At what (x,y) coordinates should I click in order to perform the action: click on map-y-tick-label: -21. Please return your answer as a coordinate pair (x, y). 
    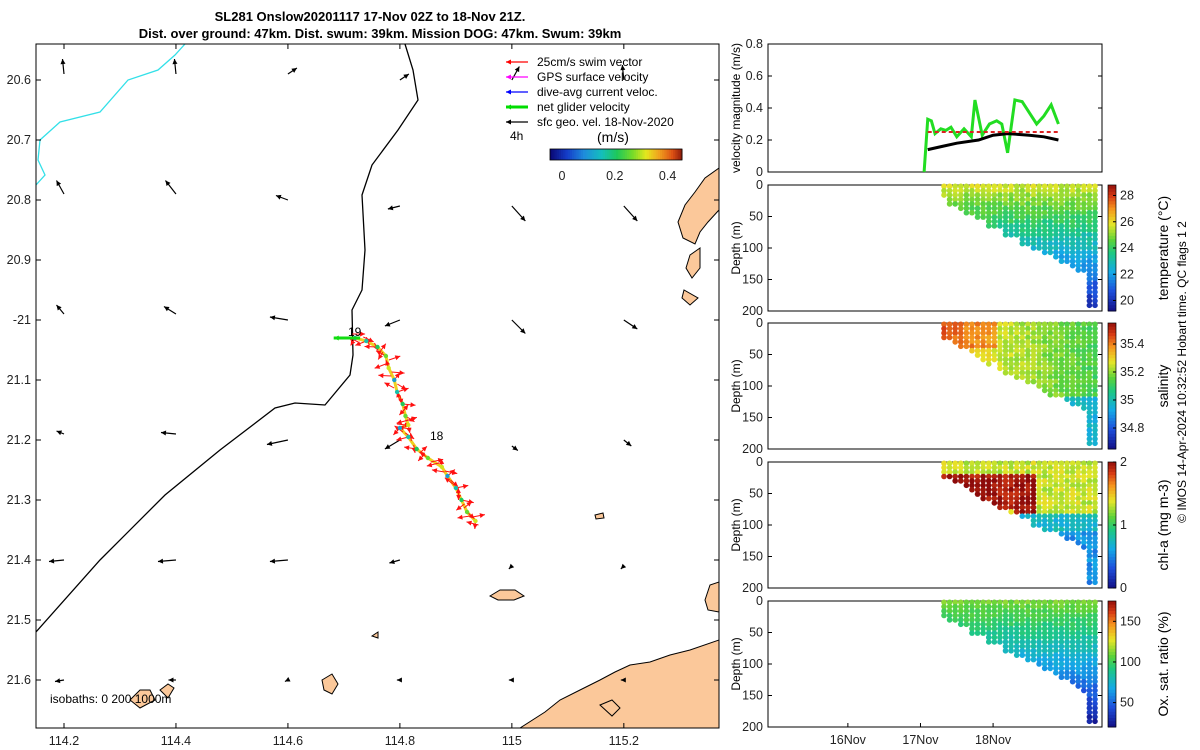
    Looking at the image, I should click on (22, 320).